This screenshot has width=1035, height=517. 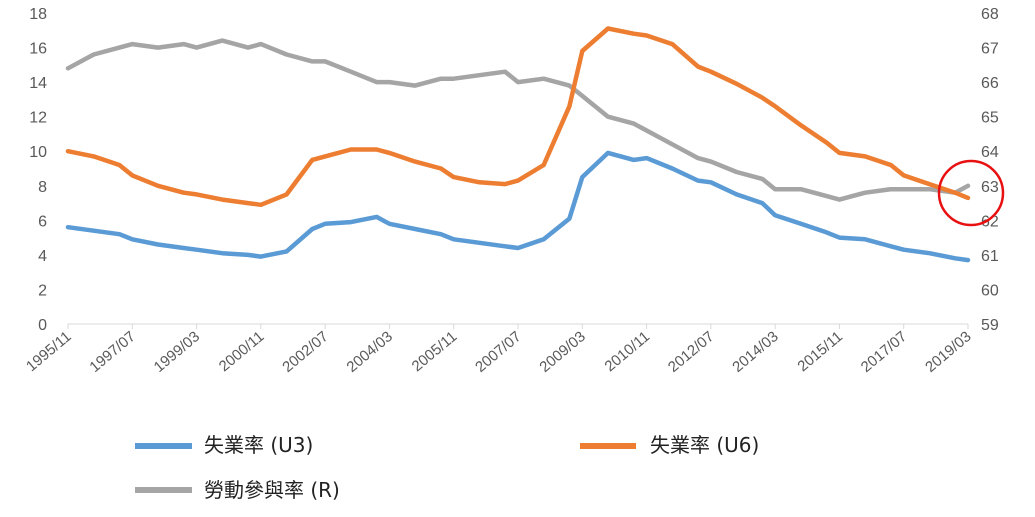 I want to click on x-tick-label: 2015/11, so click(x=820, y=351).